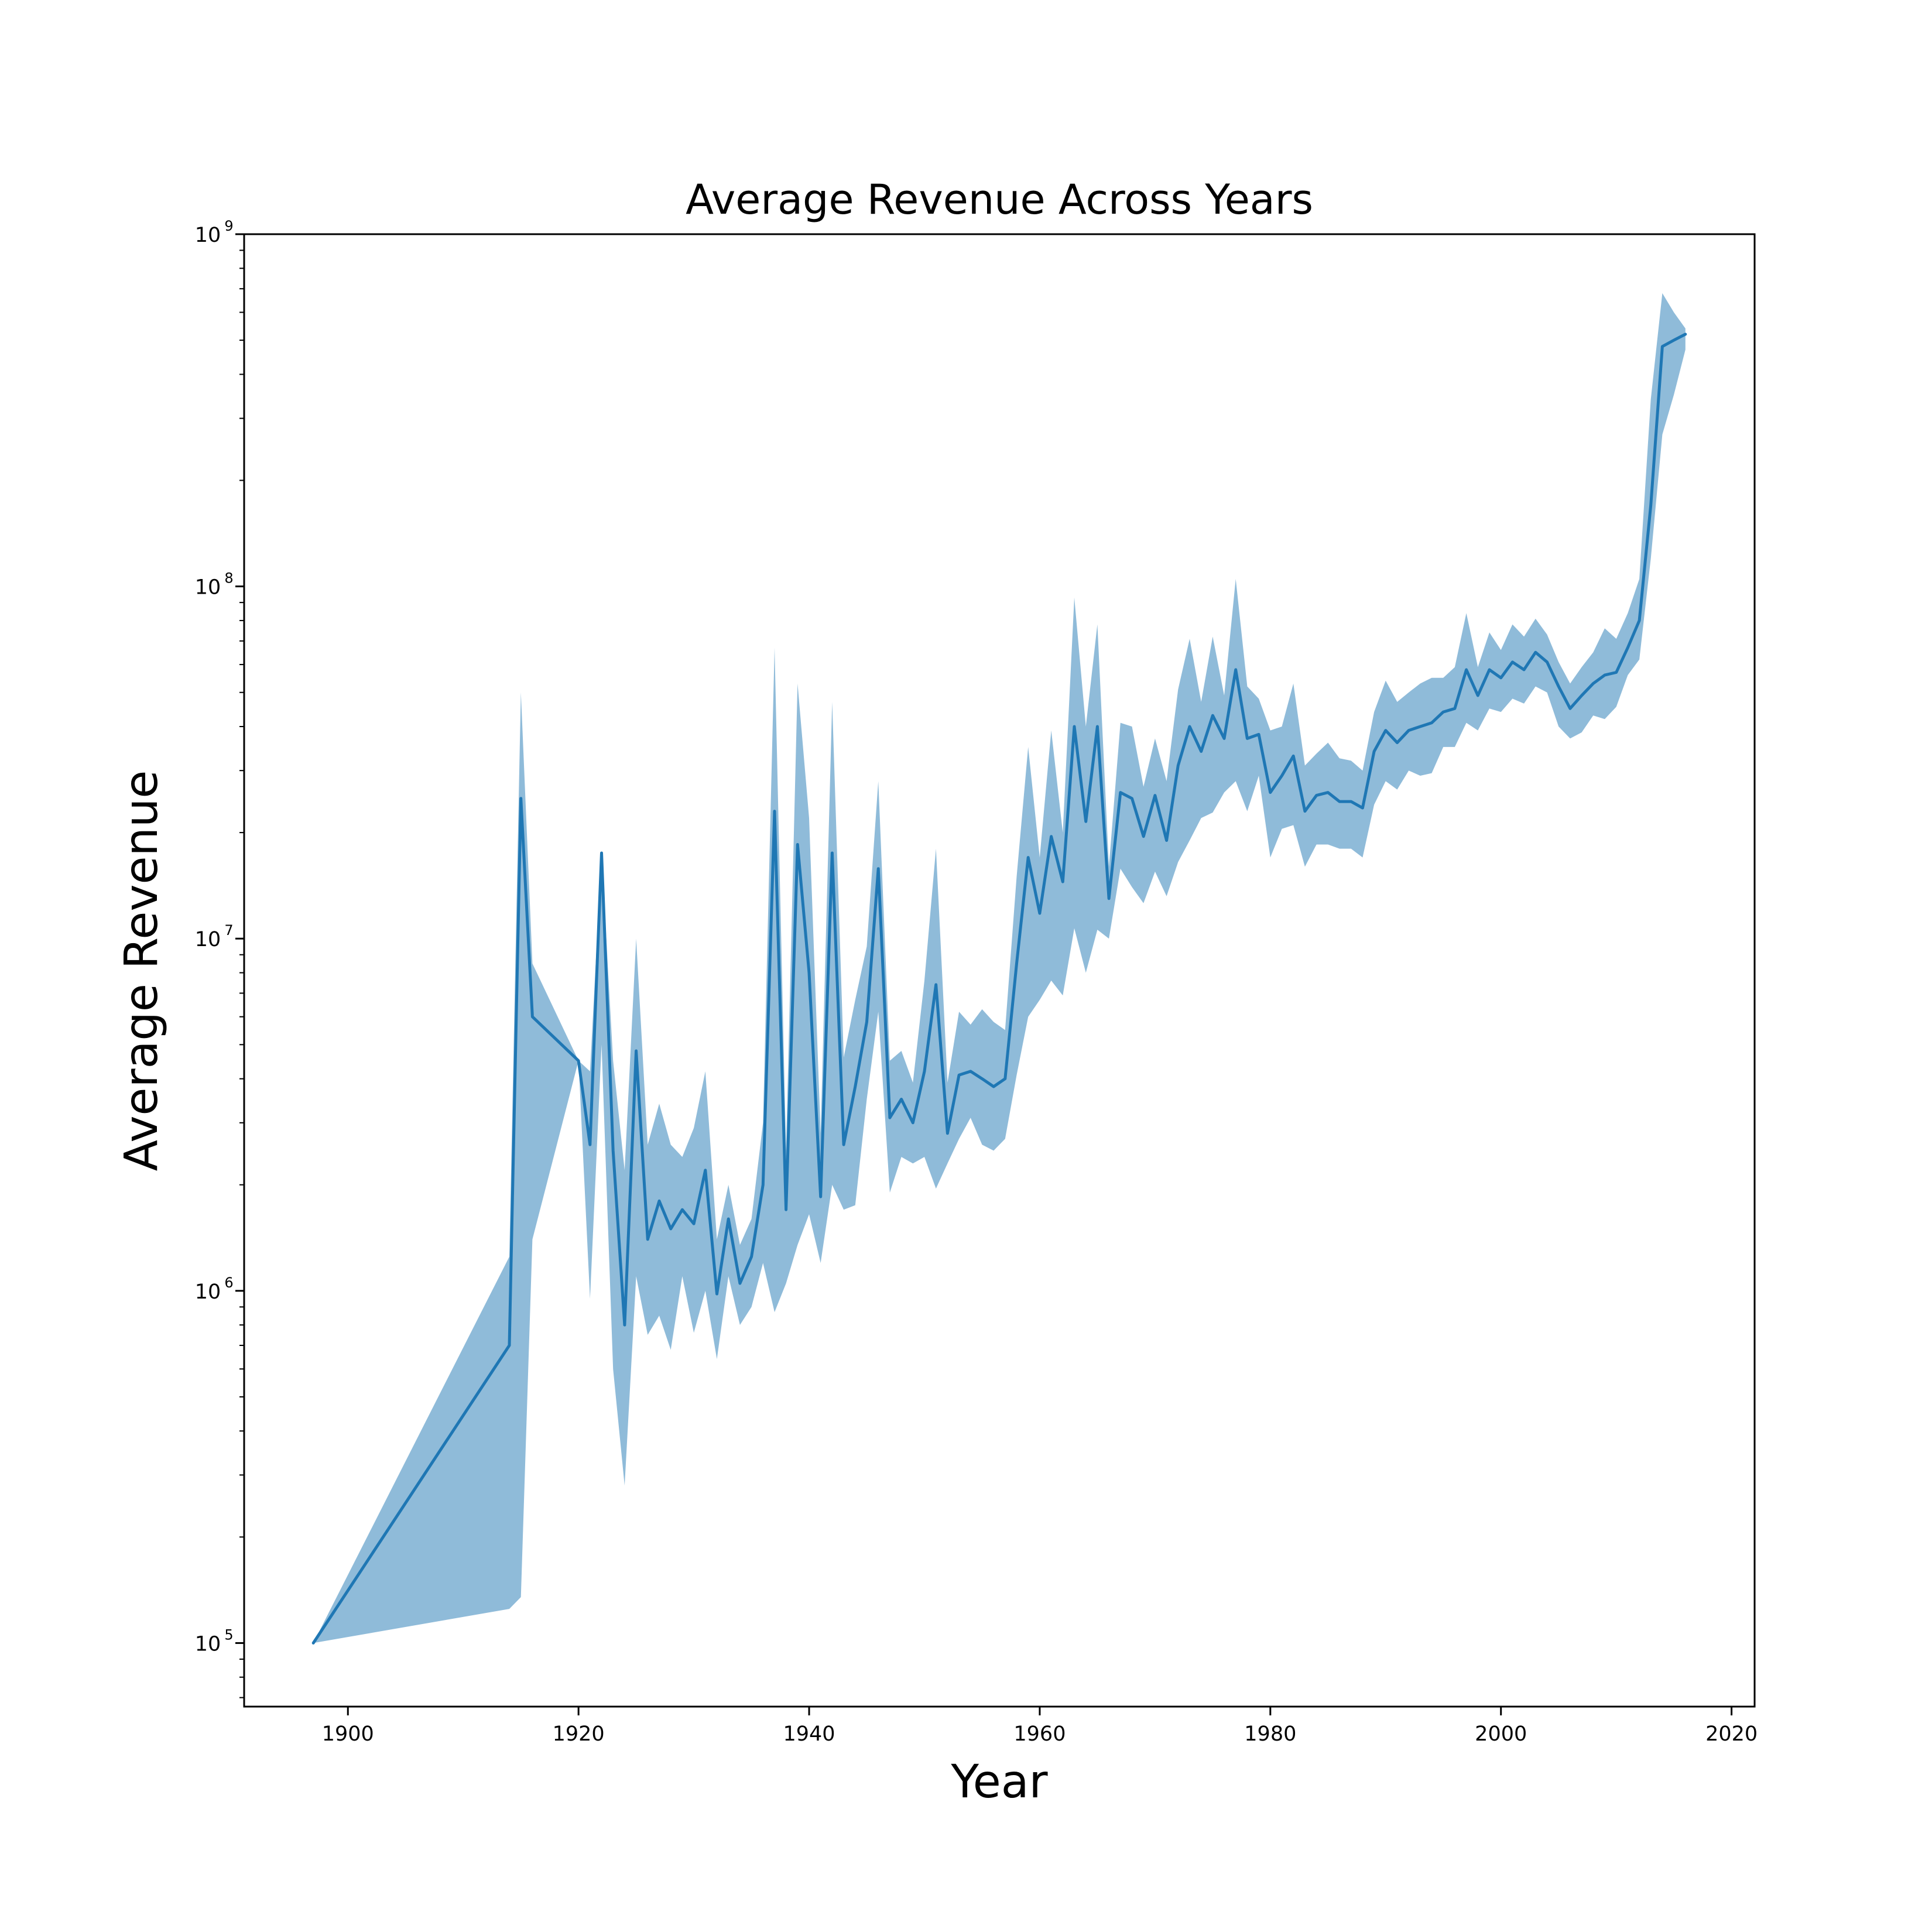 The image size is (1932, 1932). Describe the element at coordinates (1270, 1734) in the screenshot. I see `x-tick-label: 1980` at that location.